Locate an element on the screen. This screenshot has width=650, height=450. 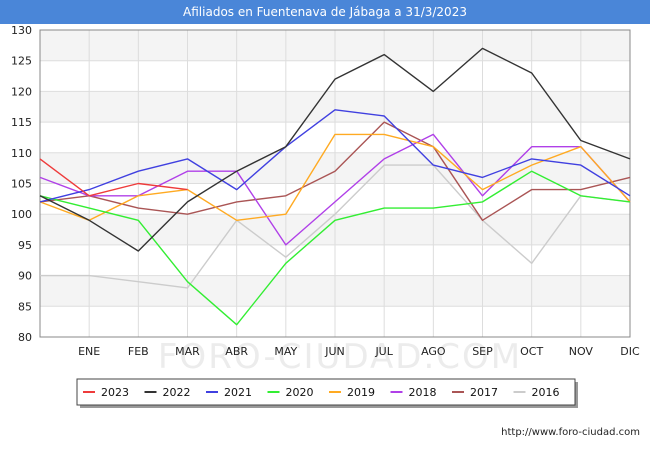
source-url: http://www.foro-ciudad.com is located at coordinates (570, 432).